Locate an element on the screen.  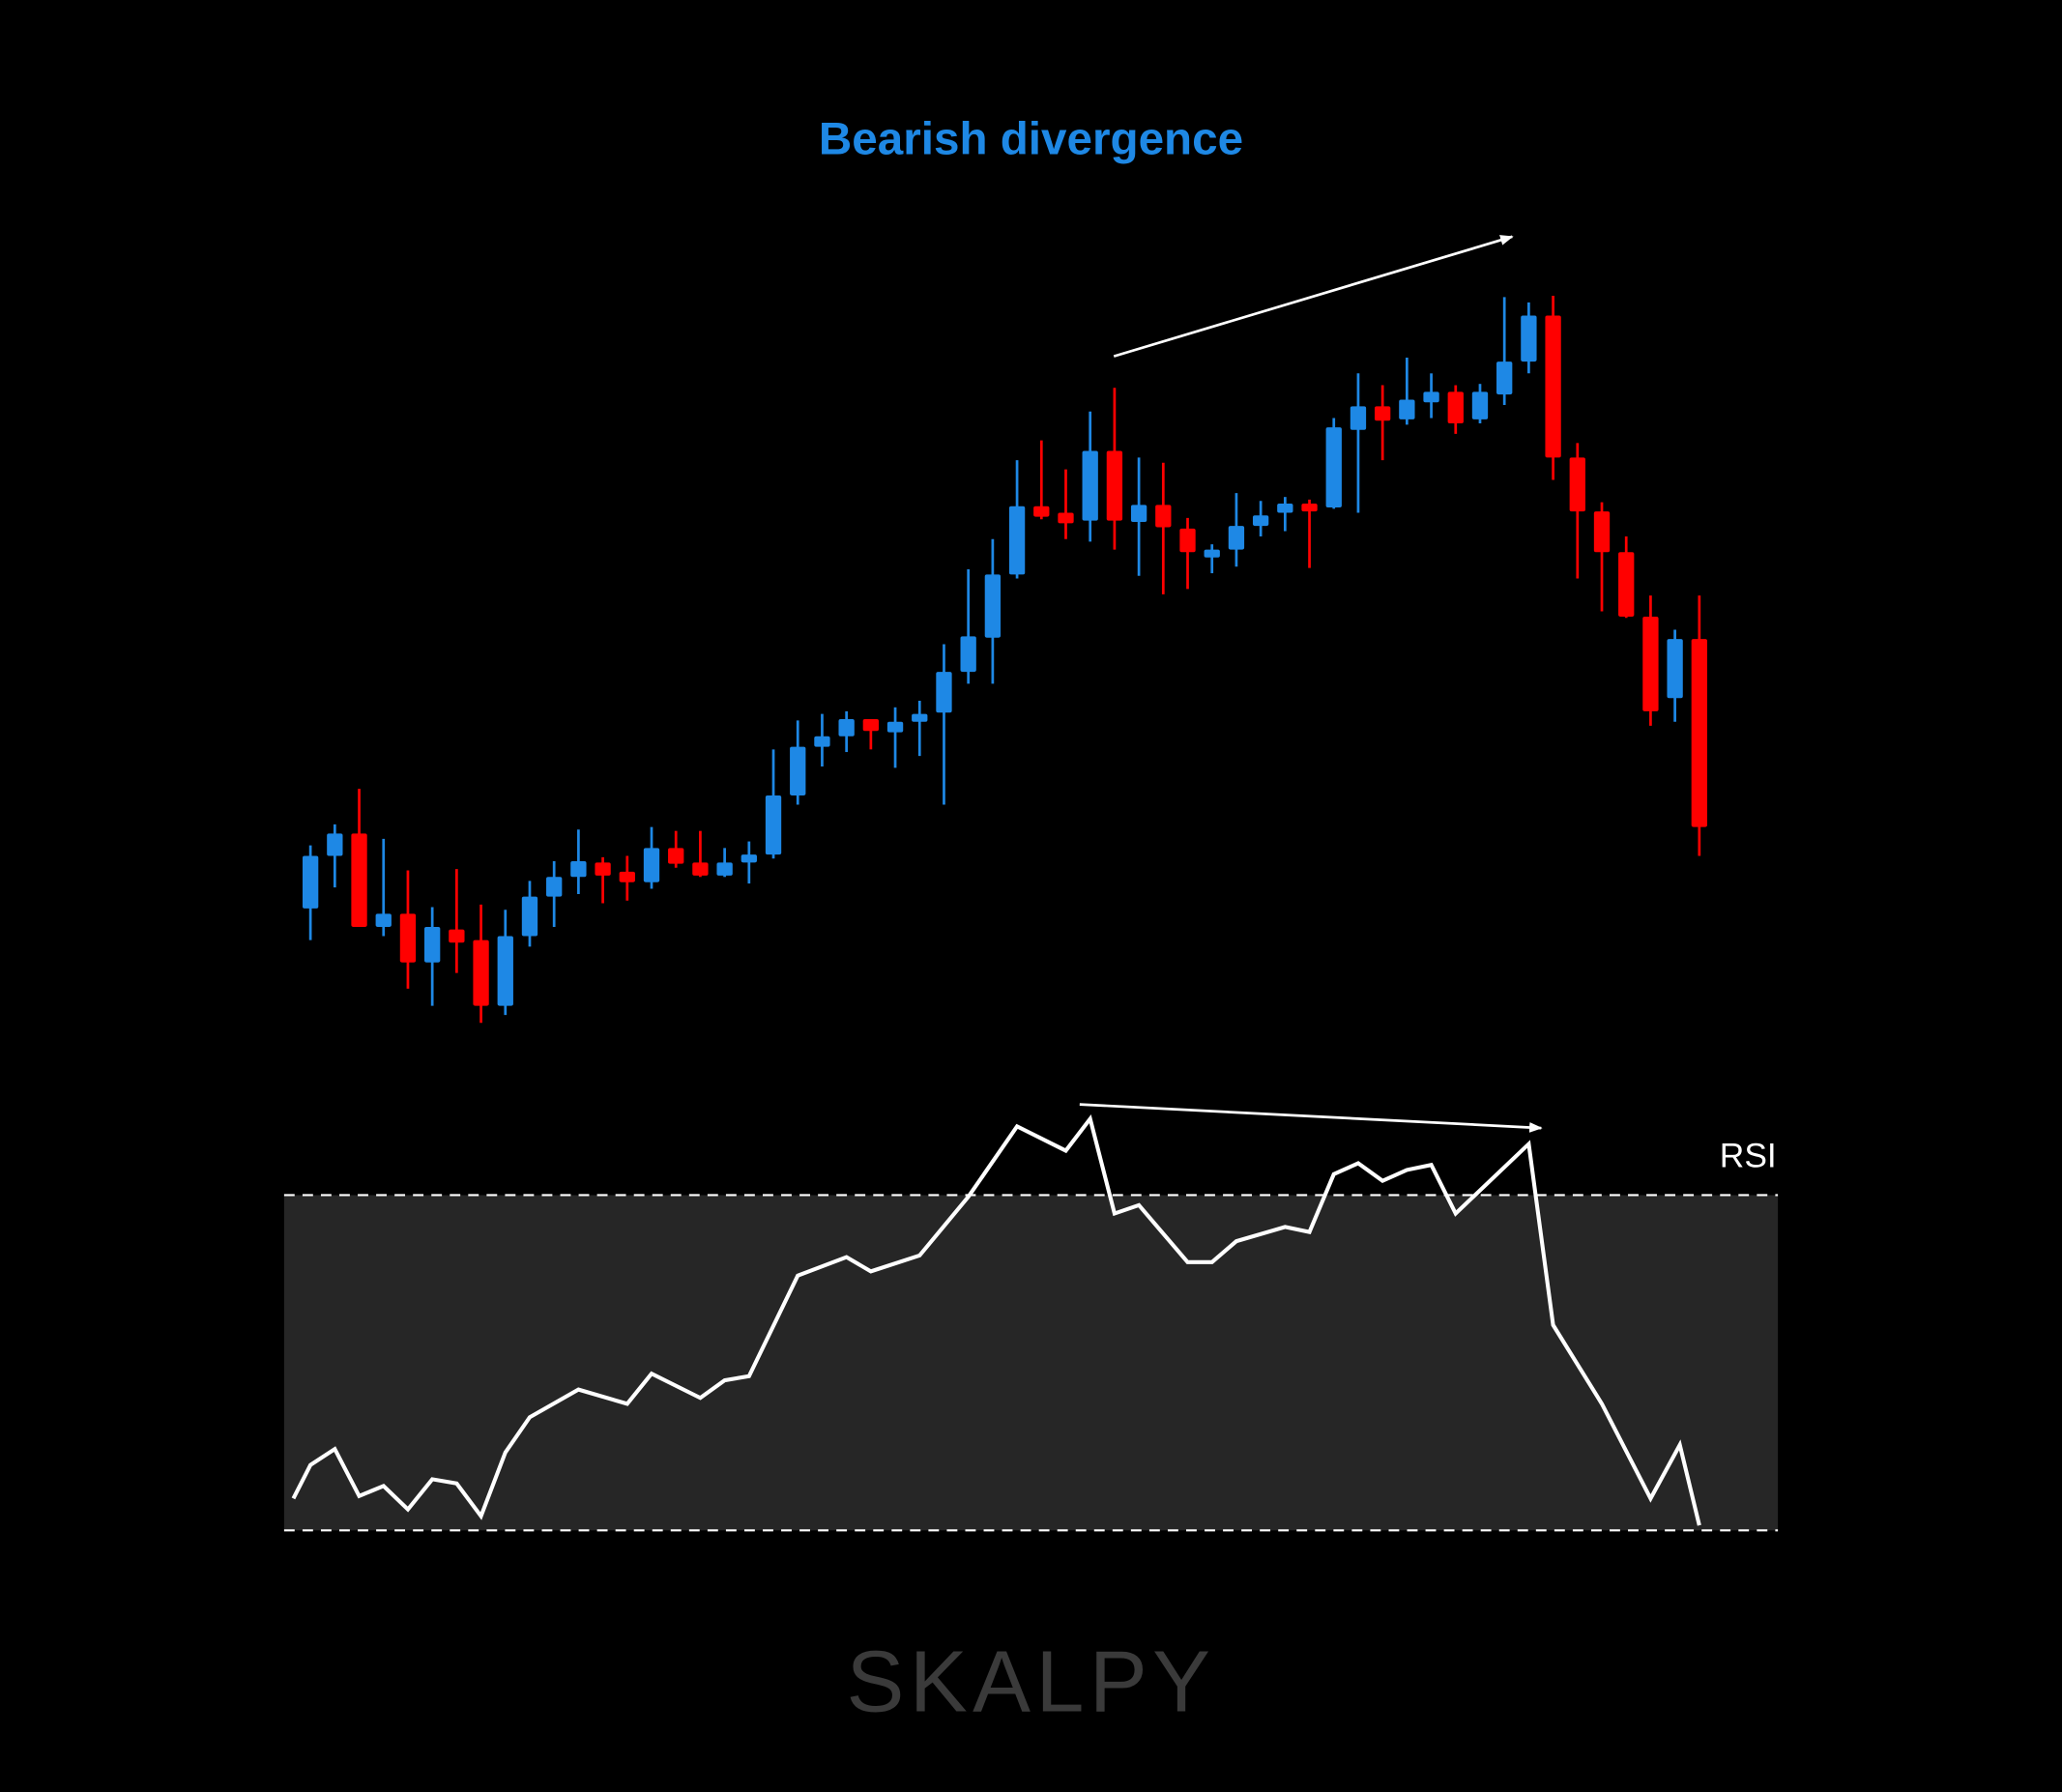
rsi-band is located at coordinates (1031, 1363).